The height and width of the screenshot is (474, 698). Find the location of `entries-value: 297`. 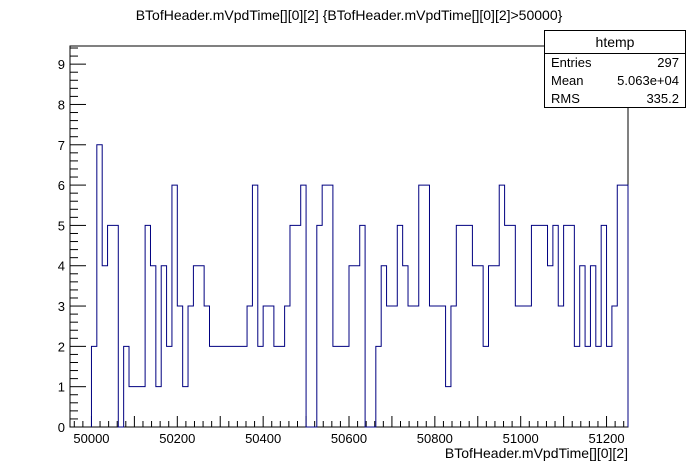

entries-value: 297 is located at coordinates (668, 62).